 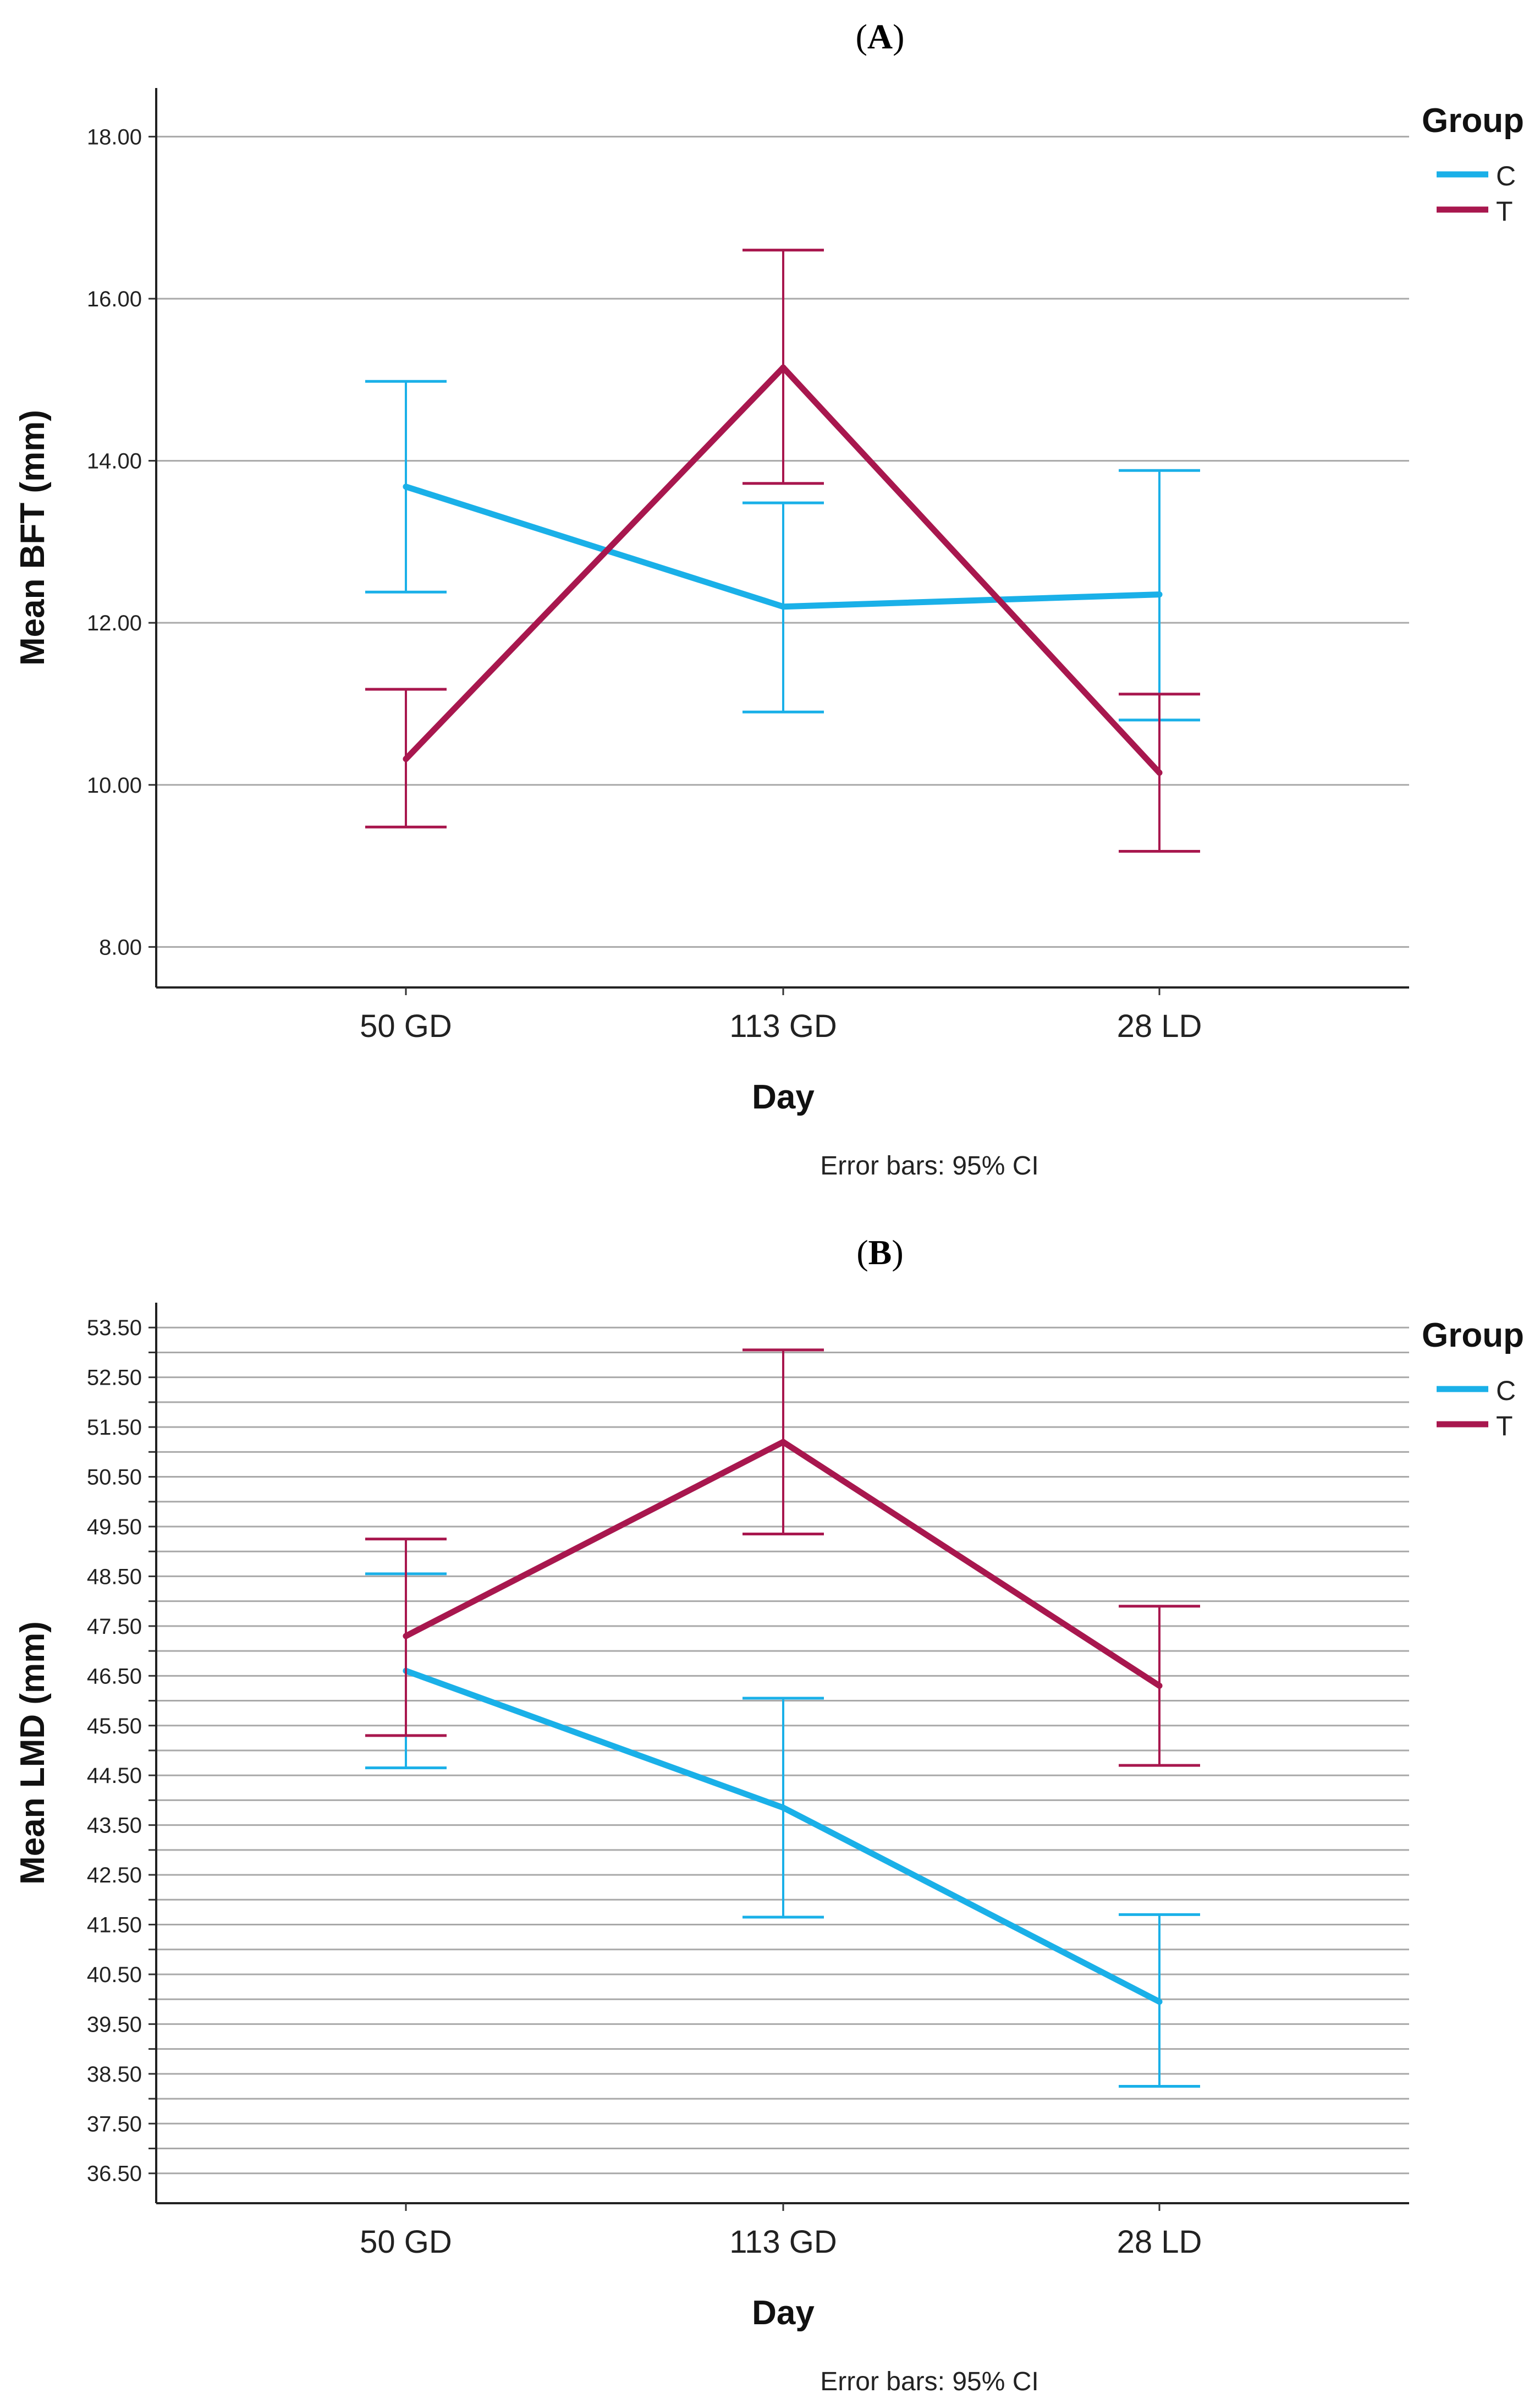 What do you see at coordinates (115, 1925) in the screenshot?
I see `y-tick-label: 41.50` at bounding box center [115, 1925].